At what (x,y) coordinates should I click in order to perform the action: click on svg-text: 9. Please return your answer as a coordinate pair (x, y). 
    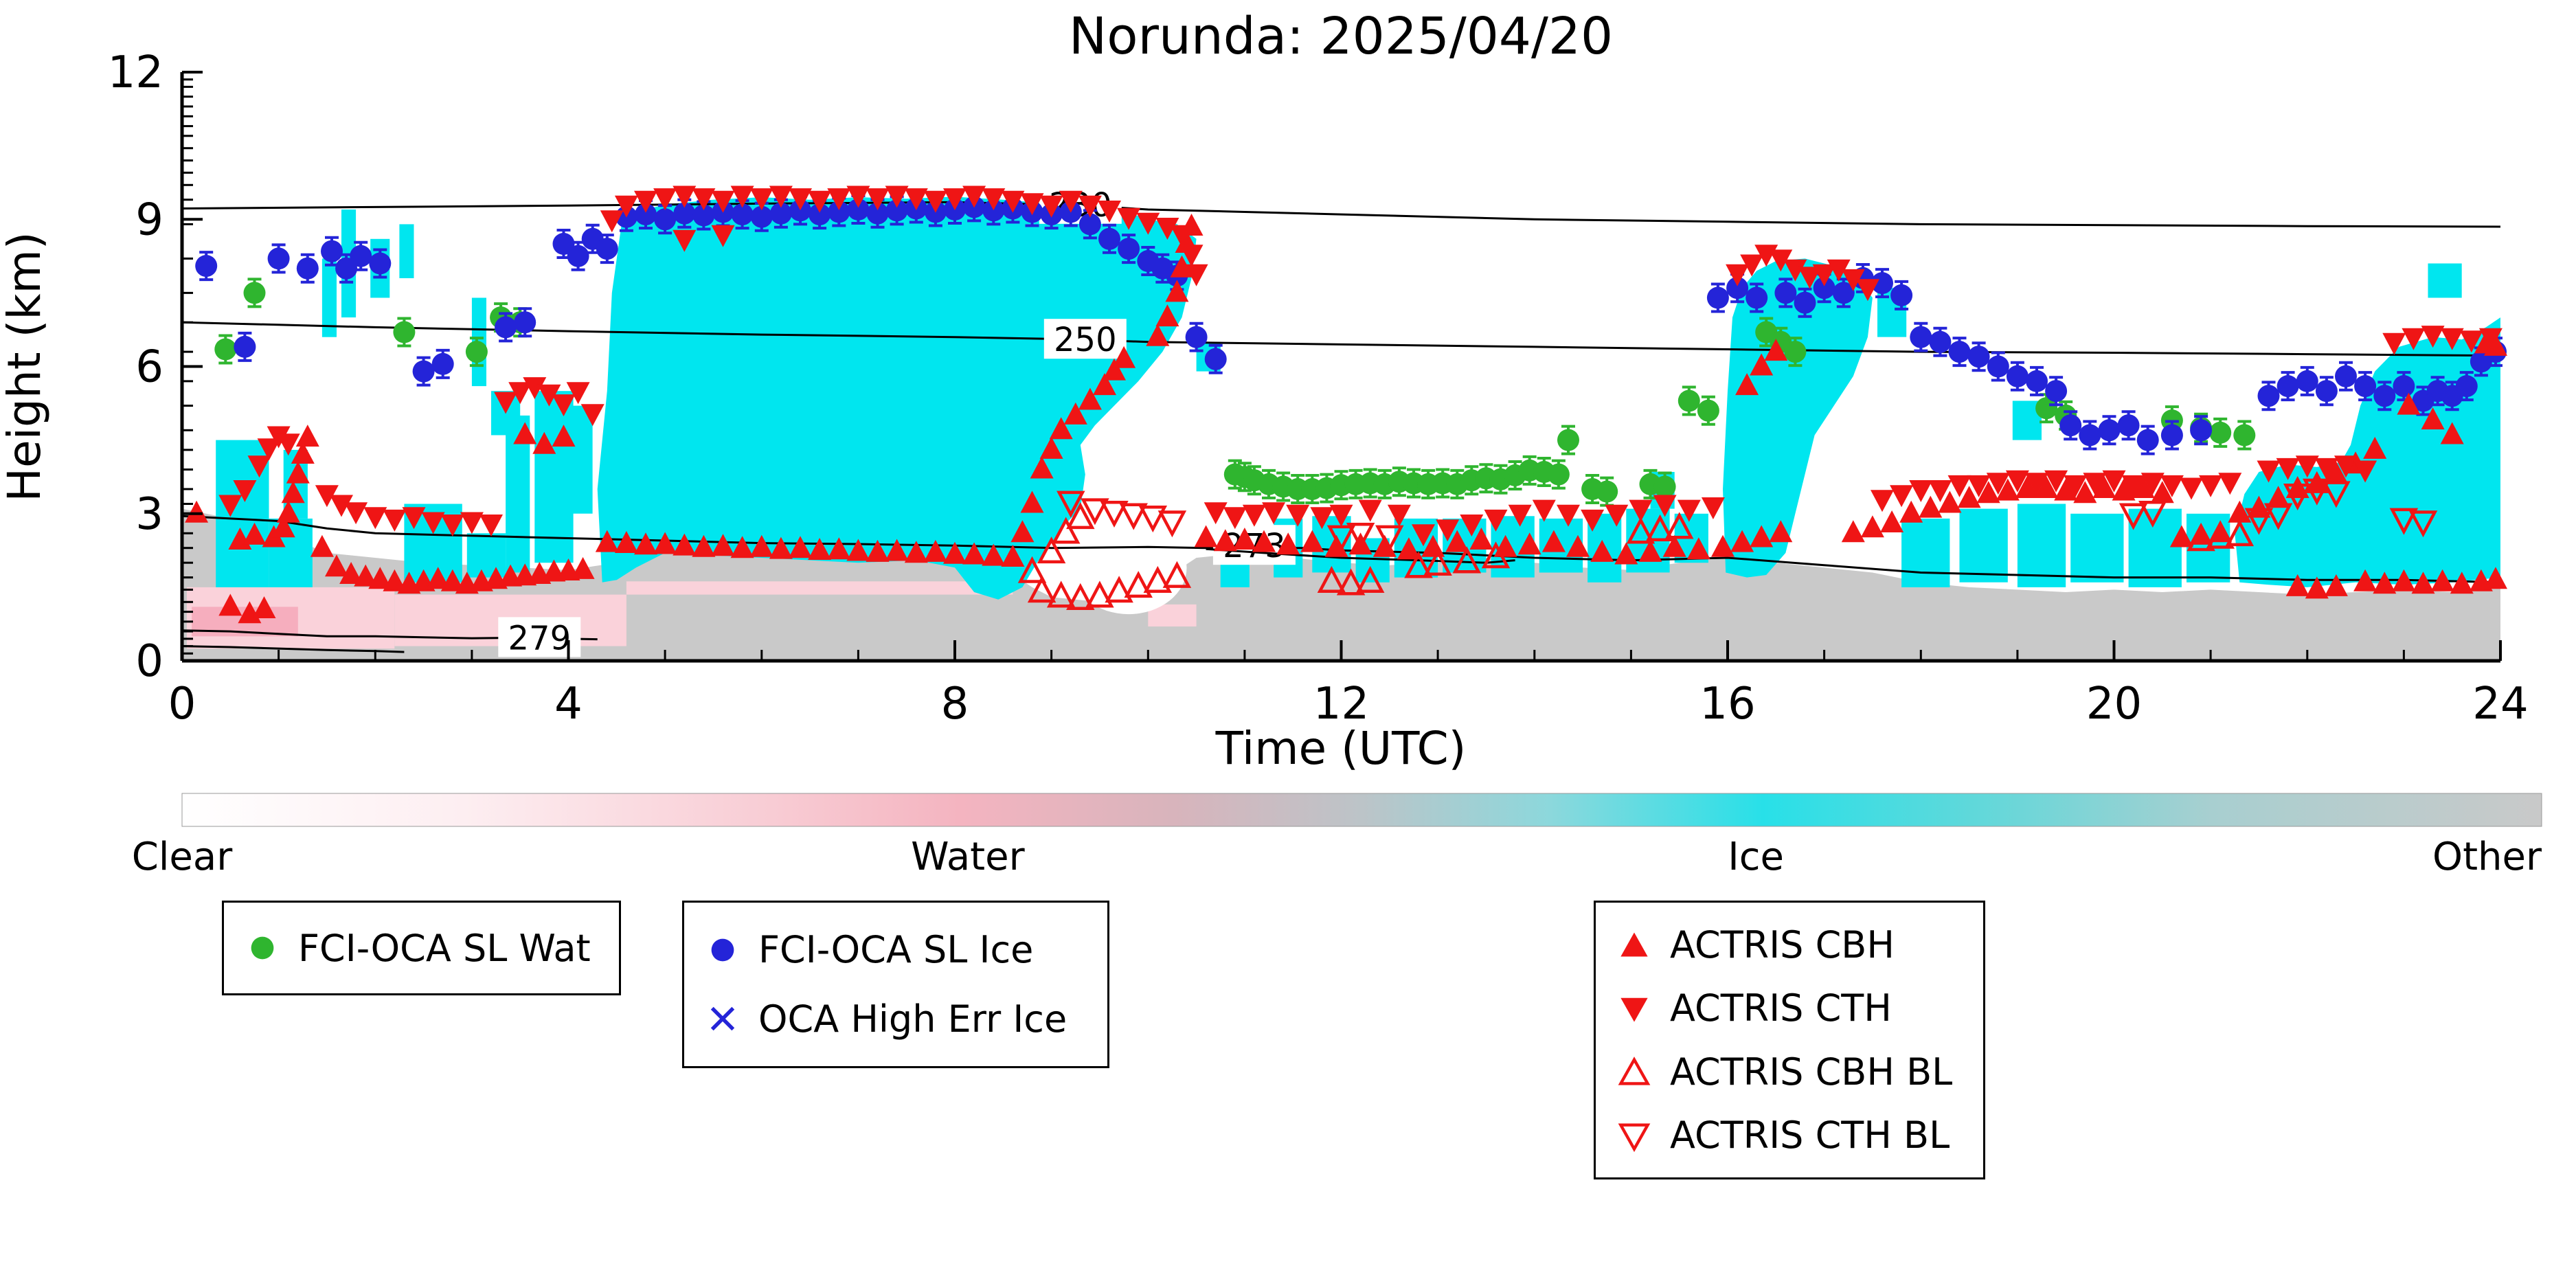
    Looking at the image, I should click on (149, 219).